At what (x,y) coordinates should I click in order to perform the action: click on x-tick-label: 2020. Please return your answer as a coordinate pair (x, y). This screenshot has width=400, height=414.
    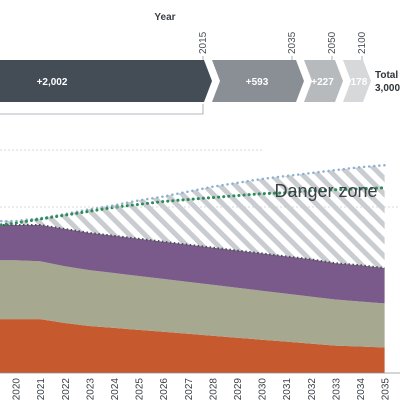
    Looking at the image, I should click on (17, 389).